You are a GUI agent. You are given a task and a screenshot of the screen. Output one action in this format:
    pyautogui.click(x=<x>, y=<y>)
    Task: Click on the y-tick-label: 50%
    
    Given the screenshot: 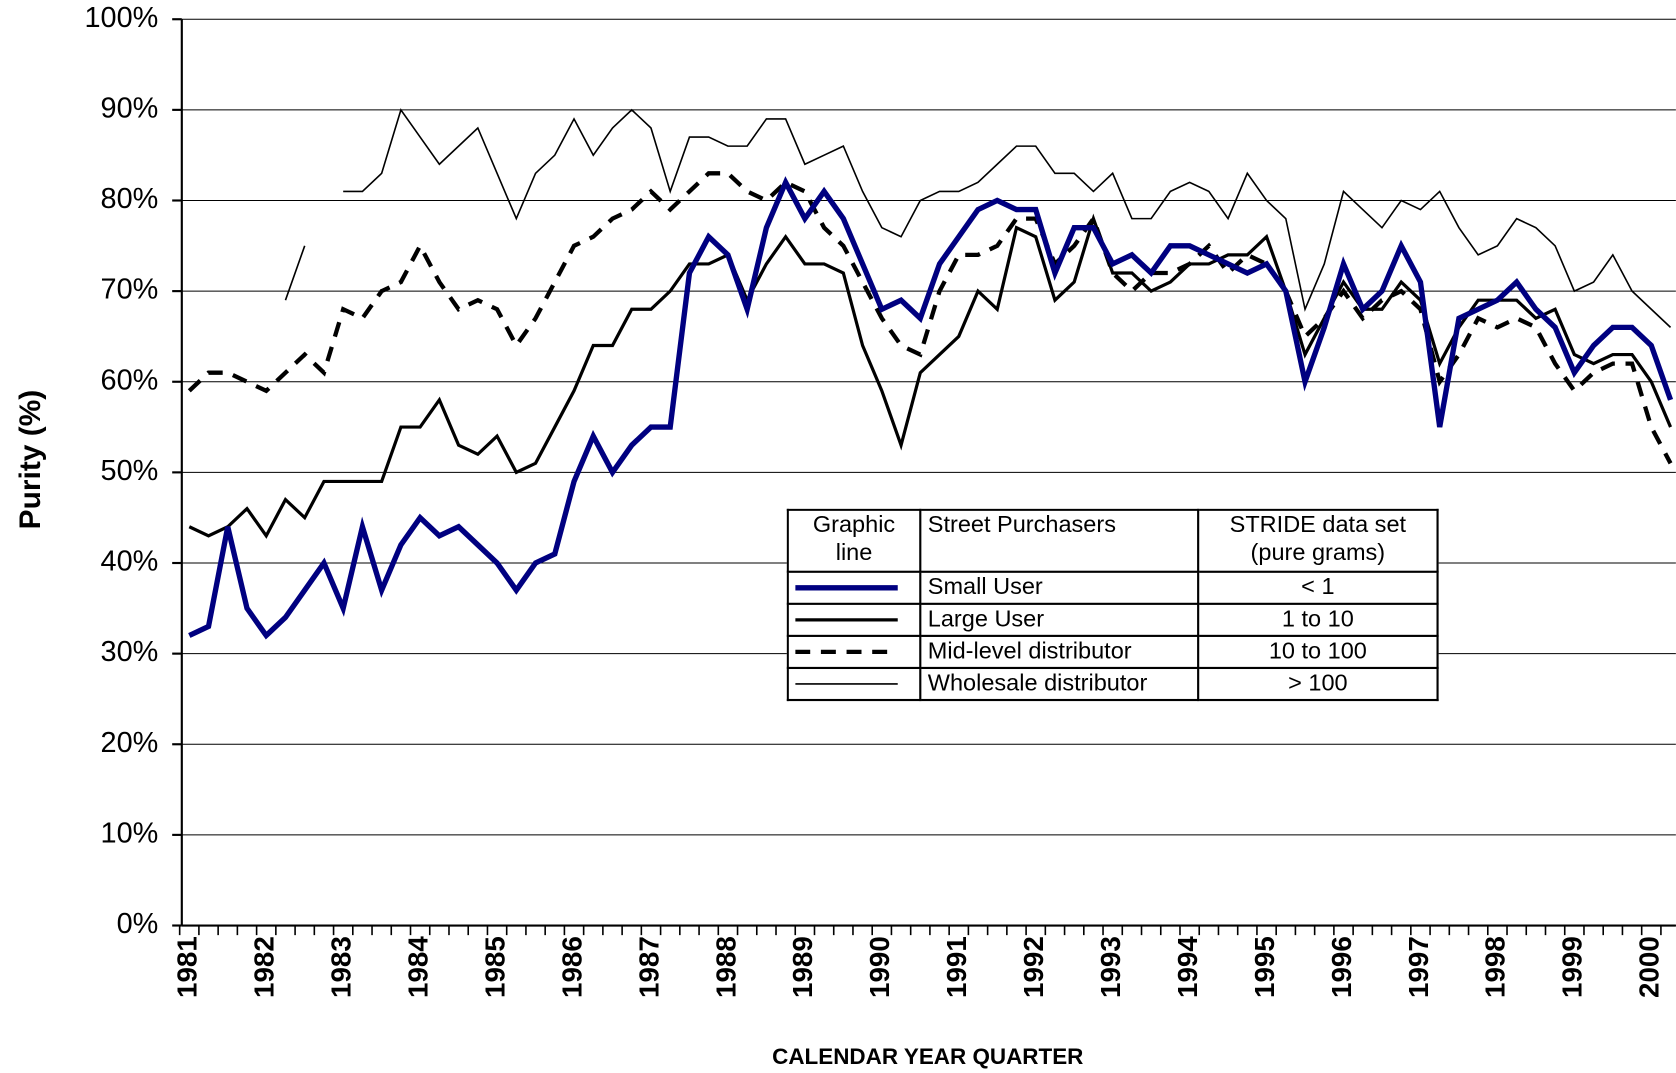 What is the action you would take?
    pyautogui.click(x=130, y=471)
    